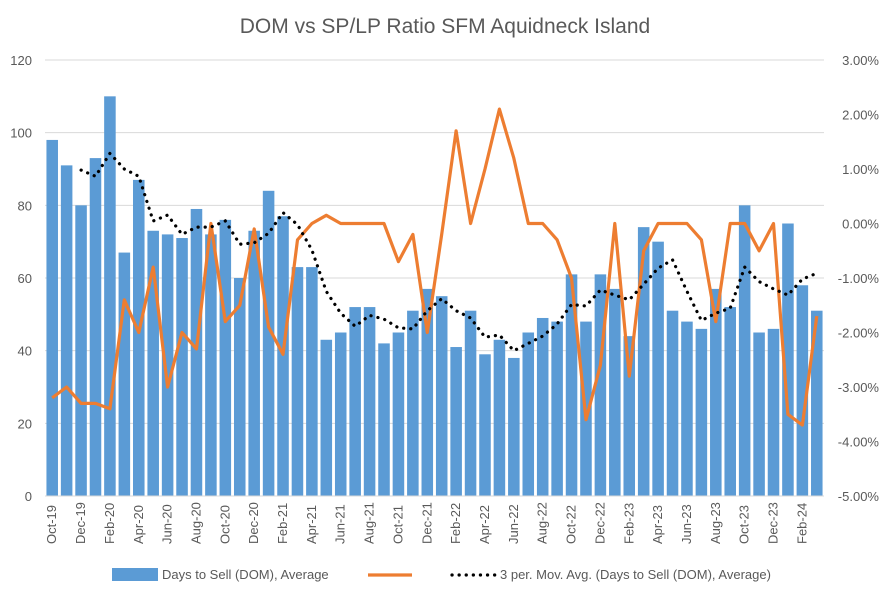 This screenshot has height=602, width=883. I want to click on x-tick-label: Jun-23, so click(686, 524).